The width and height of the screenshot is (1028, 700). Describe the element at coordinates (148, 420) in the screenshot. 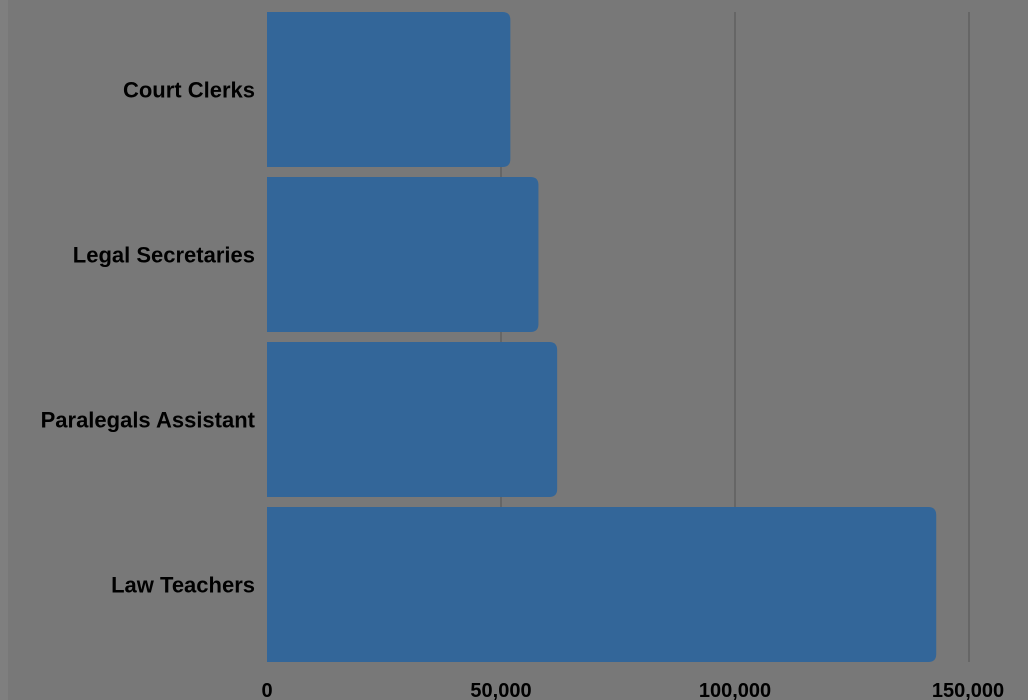

I see `category-label: Paralegals Assistant` at that location.